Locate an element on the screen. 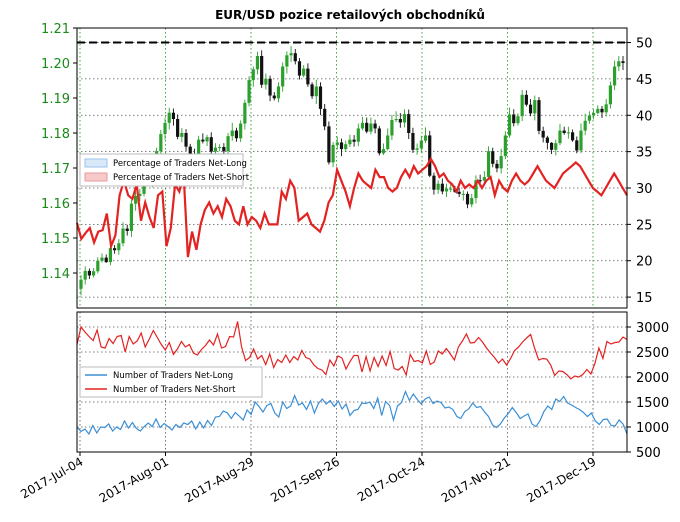 The height and width of the screenshot is (522, 680). count-tick-label: 2500 is located at coordinates (652, 353).